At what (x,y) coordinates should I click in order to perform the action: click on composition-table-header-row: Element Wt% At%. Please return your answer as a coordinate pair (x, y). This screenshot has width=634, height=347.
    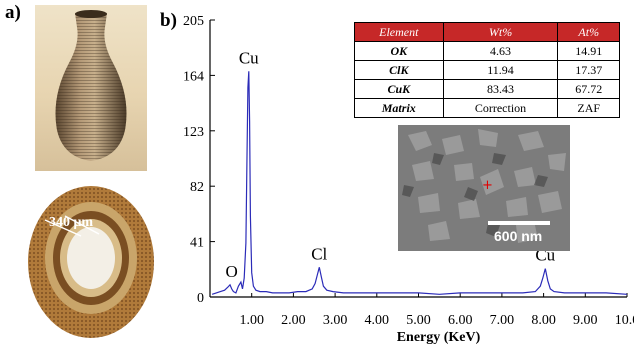
    Looking at the image, I should click on (487, 32).